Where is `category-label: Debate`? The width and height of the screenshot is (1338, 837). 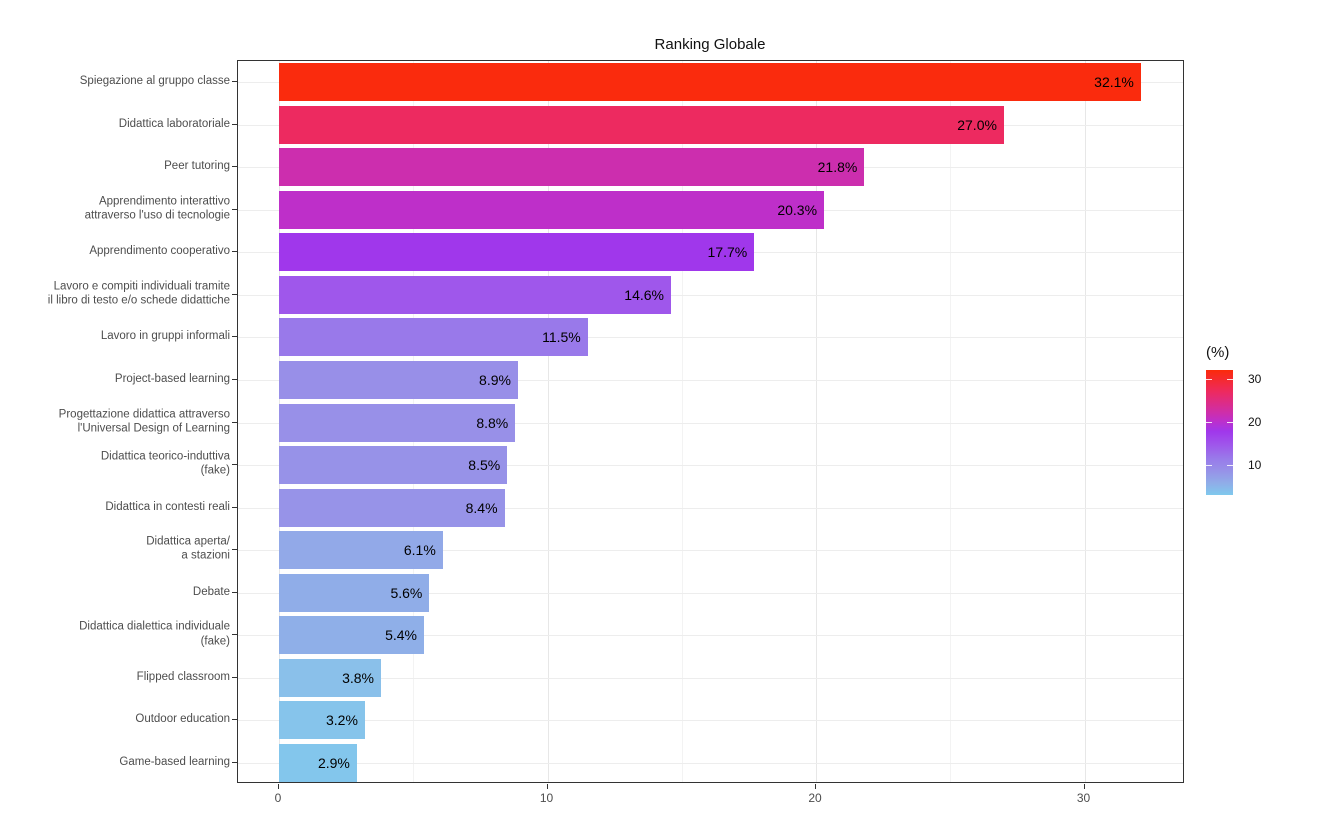 category-label: Debate is located at coordinates (115, 591).